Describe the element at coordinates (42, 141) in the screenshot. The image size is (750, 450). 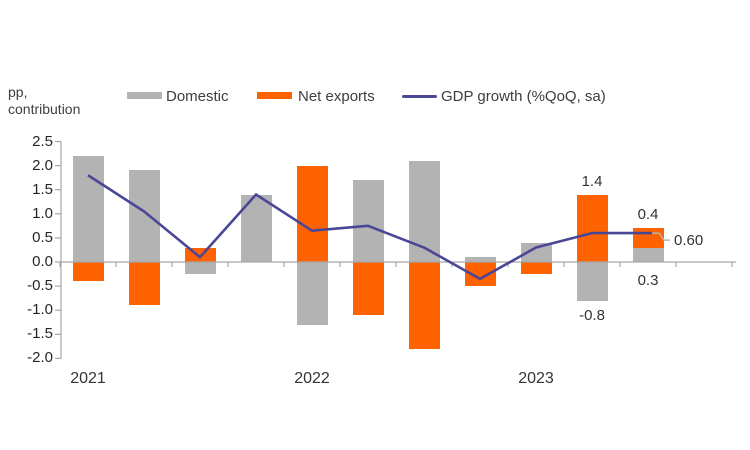
I see `y-axis-tick-label: 2.5` at that location.